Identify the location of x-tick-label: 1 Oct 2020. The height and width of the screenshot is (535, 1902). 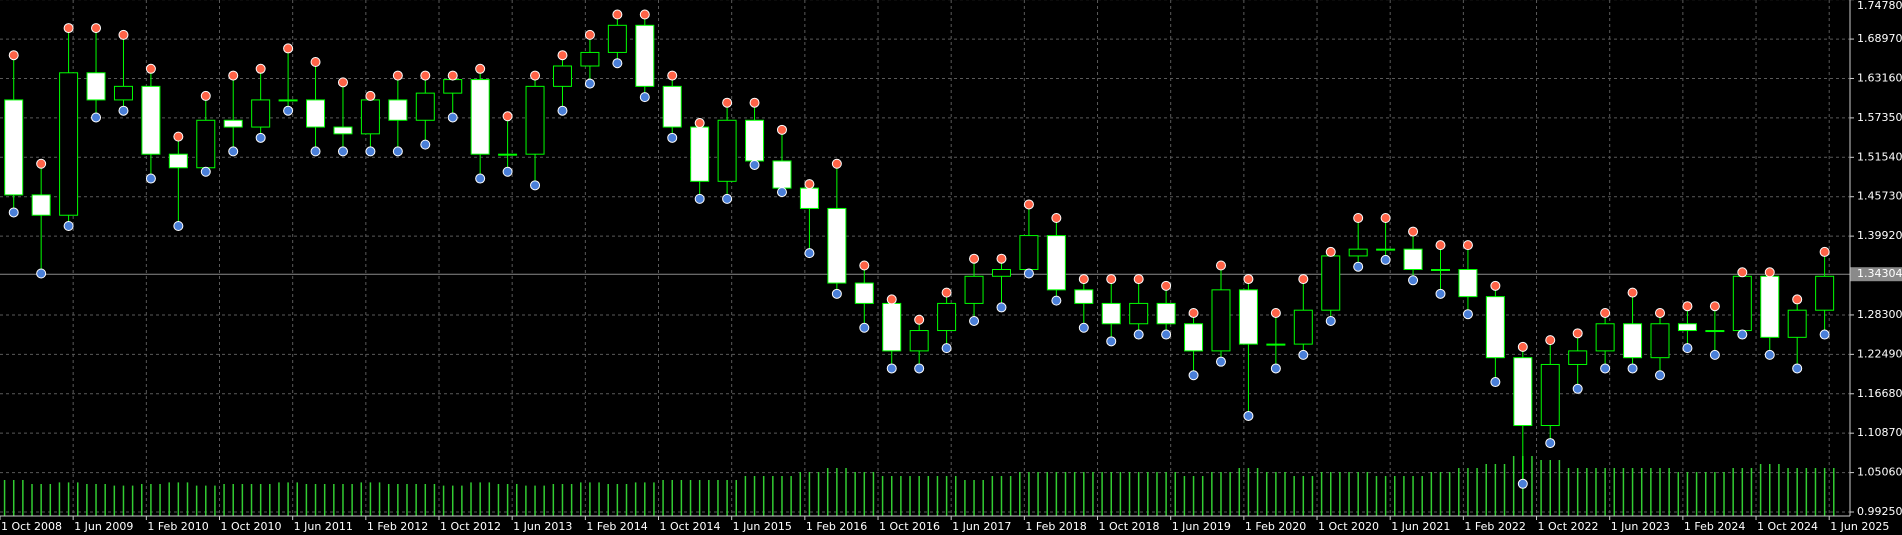
(1348, 526).